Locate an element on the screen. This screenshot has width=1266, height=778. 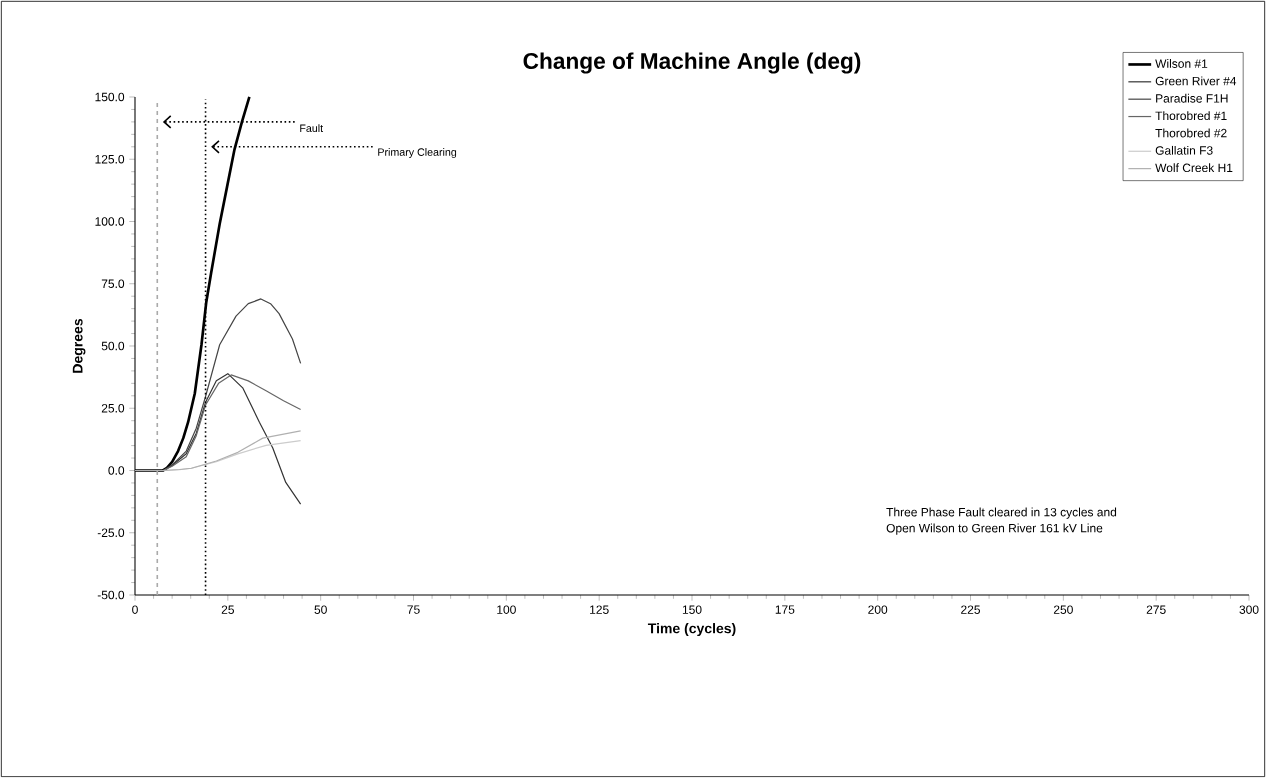
annotation: Three Phase Fault cleared in 13 cycles and is located at coordinates (1001, 513).